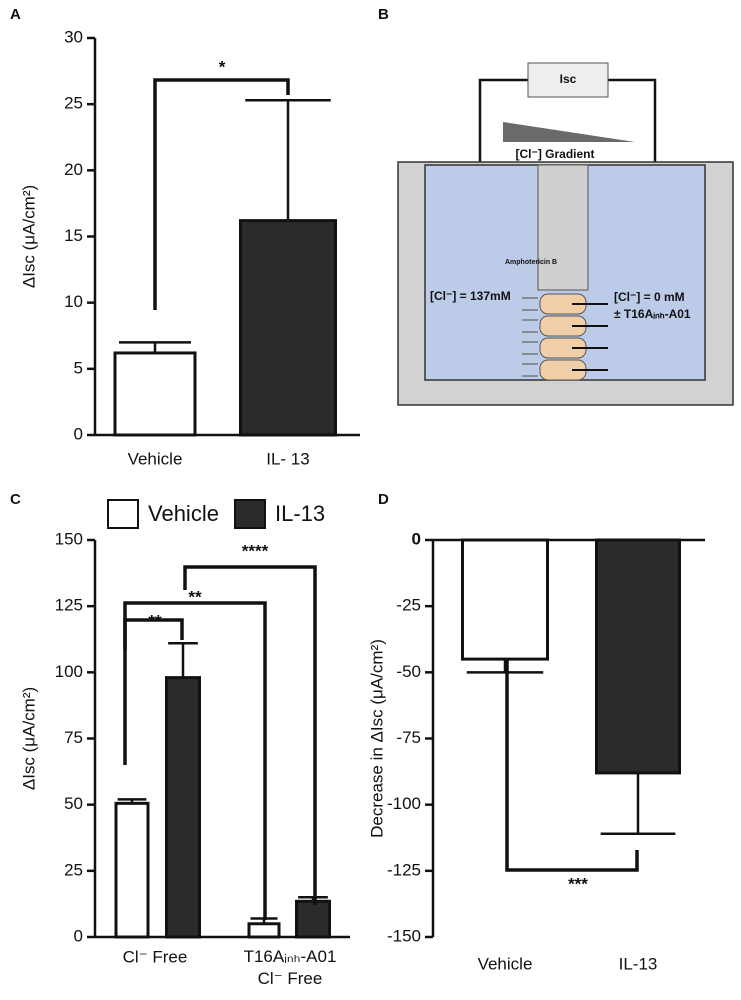 The height and width of the screenshot is (1000, 741). What do you see at coordinates (155, 956) in the screenshot?
I see `x-tick-label: Cl⁻ Free` at bounding box center [155, 956].